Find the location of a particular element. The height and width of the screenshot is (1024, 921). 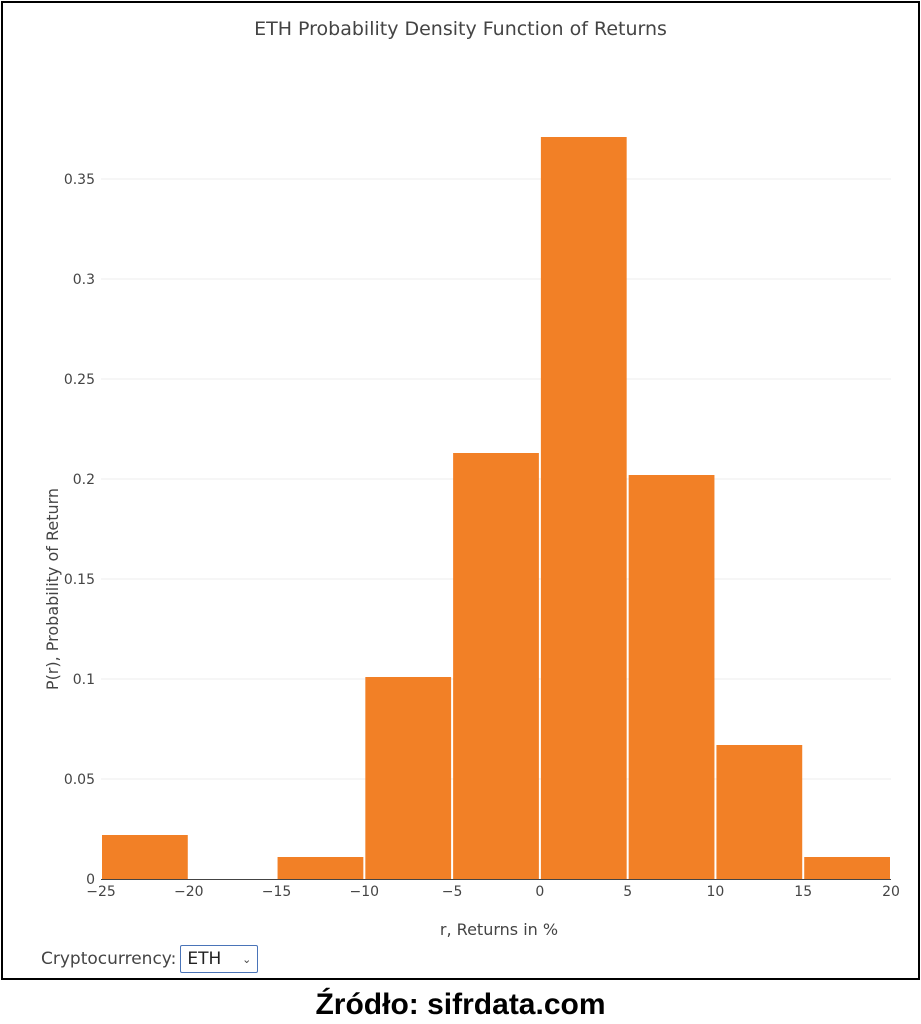

y-tick-label: 0.35 is located at coordinates (79, 180).